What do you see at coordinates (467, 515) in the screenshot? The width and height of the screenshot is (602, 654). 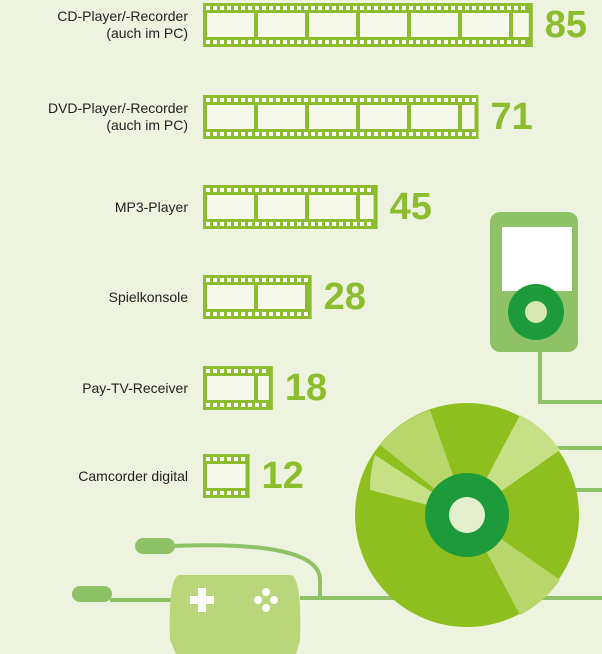 I see `cd` at bounding box center [467, 515].